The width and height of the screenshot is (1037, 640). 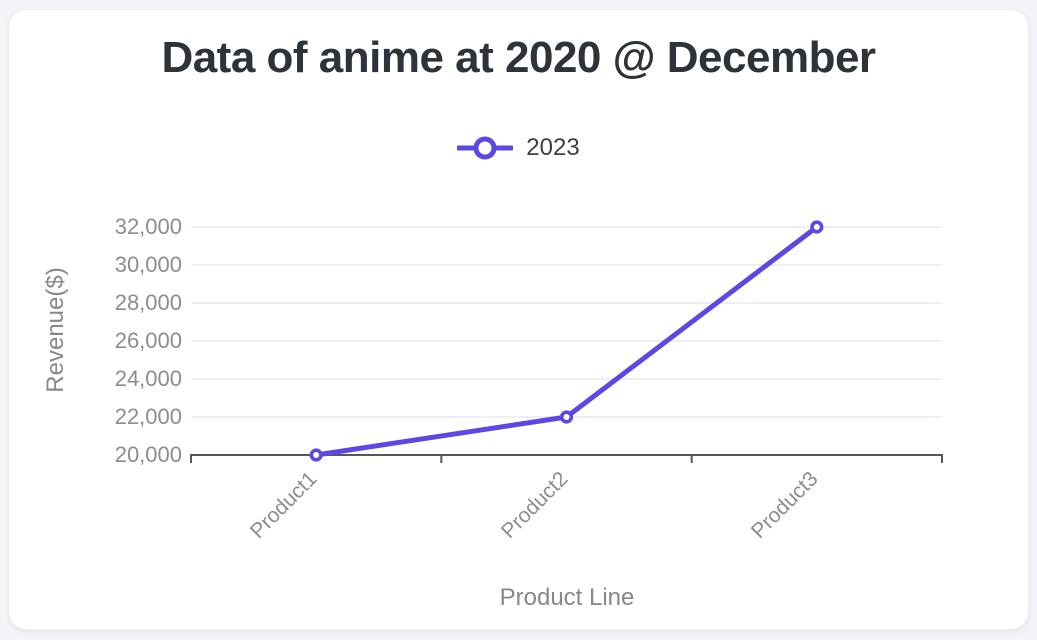 I want to click on legend: 2023, so click(x=518, y=148).